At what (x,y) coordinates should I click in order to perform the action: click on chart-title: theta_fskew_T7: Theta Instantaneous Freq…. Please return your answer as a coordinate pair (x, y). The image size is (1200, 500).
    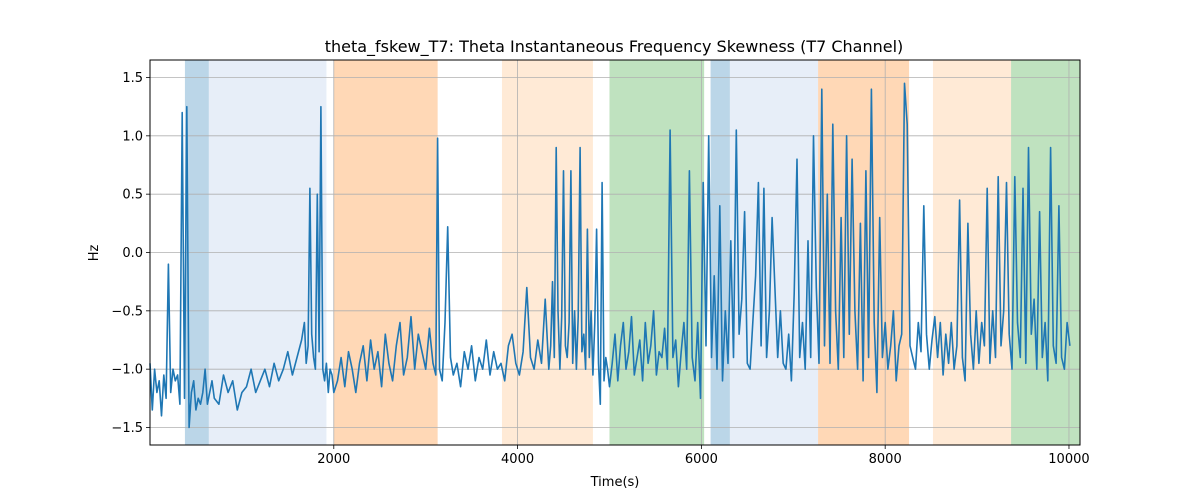
    Looking at the image, I should click on (614, 47).